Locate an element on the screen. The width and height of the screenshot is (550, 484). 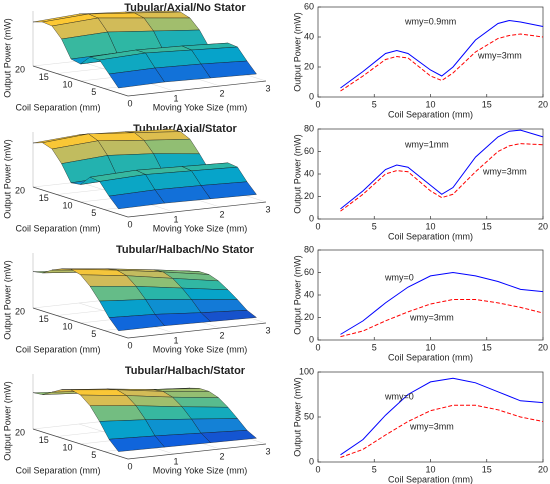
y-tick-label: 80 is located at coordinates (309, 128).